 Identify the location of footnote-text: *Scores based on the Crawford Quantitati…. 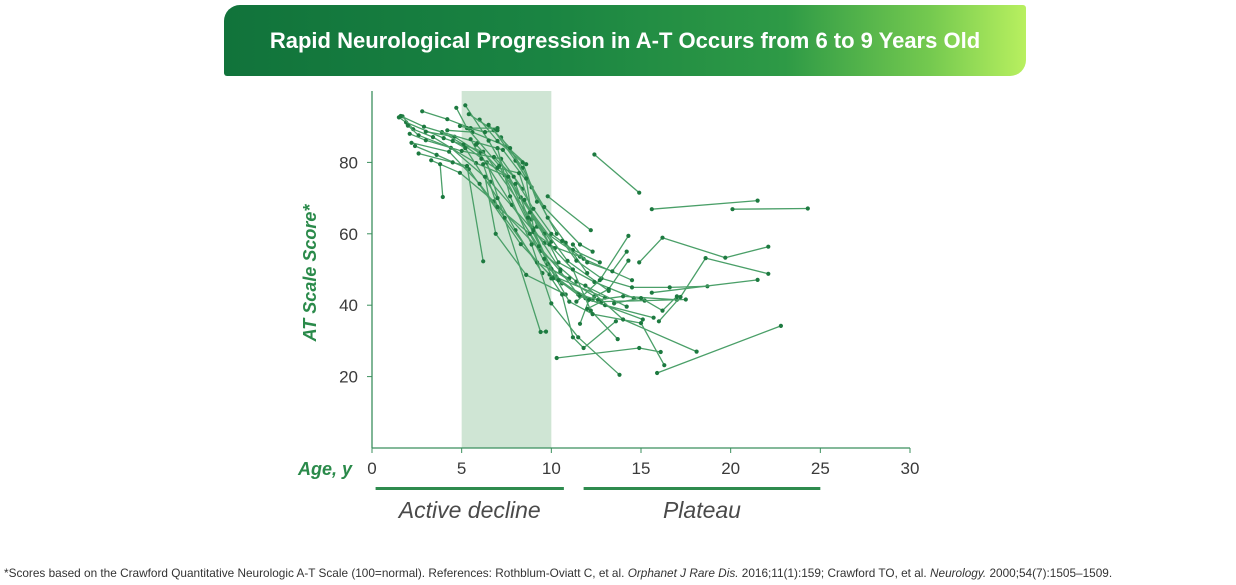
(316, 573).